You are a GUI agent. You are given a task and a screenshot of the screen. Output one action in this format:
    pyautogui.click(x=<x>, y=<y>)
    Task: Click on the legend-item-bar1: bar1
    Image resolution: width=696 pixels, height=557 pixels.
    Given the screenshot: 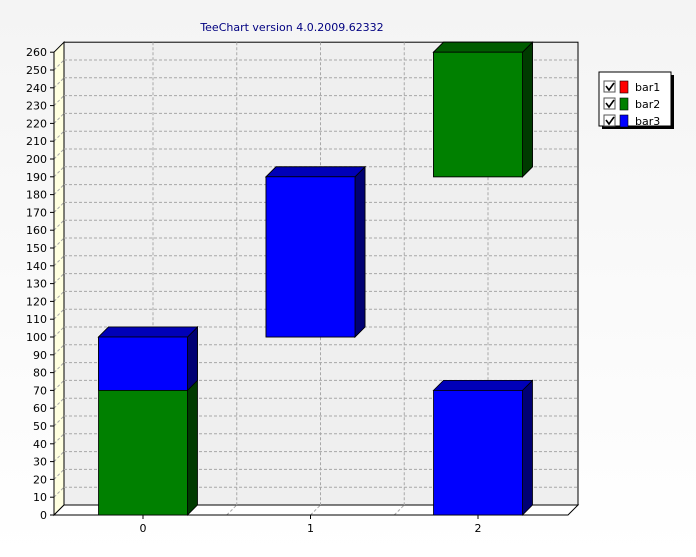 What is the action you would take?
    pyautogui.click(x=631, y=87)
    